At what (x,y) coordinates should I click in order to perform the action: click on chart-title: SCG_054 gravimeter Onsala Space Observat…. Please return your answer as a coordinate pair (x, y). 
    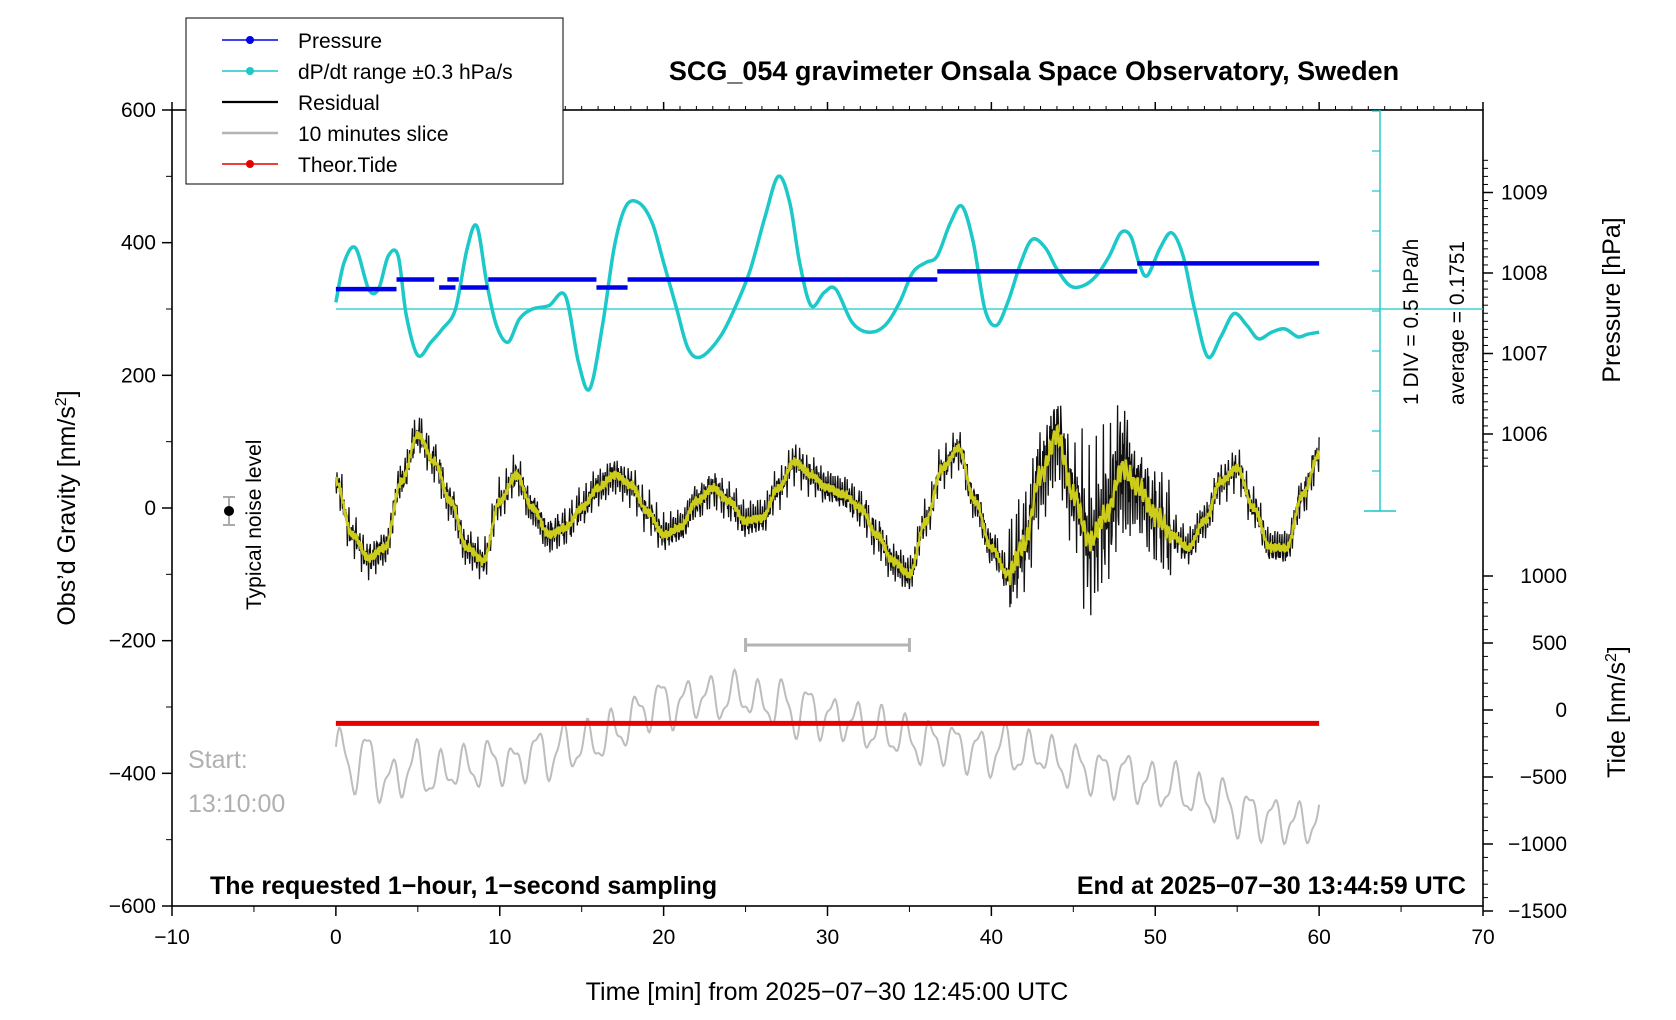
    Looking at the image, I should click on (1034, 71).